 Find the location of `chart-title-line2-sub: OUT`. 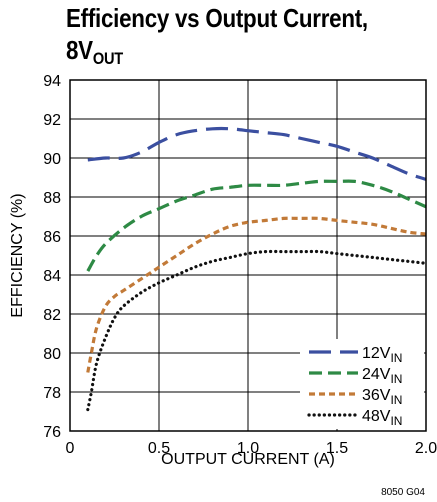

chart-title-line2-sub: OUT is located at coordinates (107, 58).